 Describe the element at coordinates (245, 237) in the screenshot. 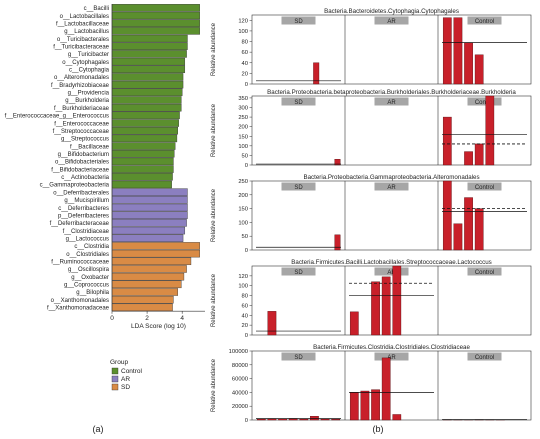

I see `y-tick-label: 50` at that location.